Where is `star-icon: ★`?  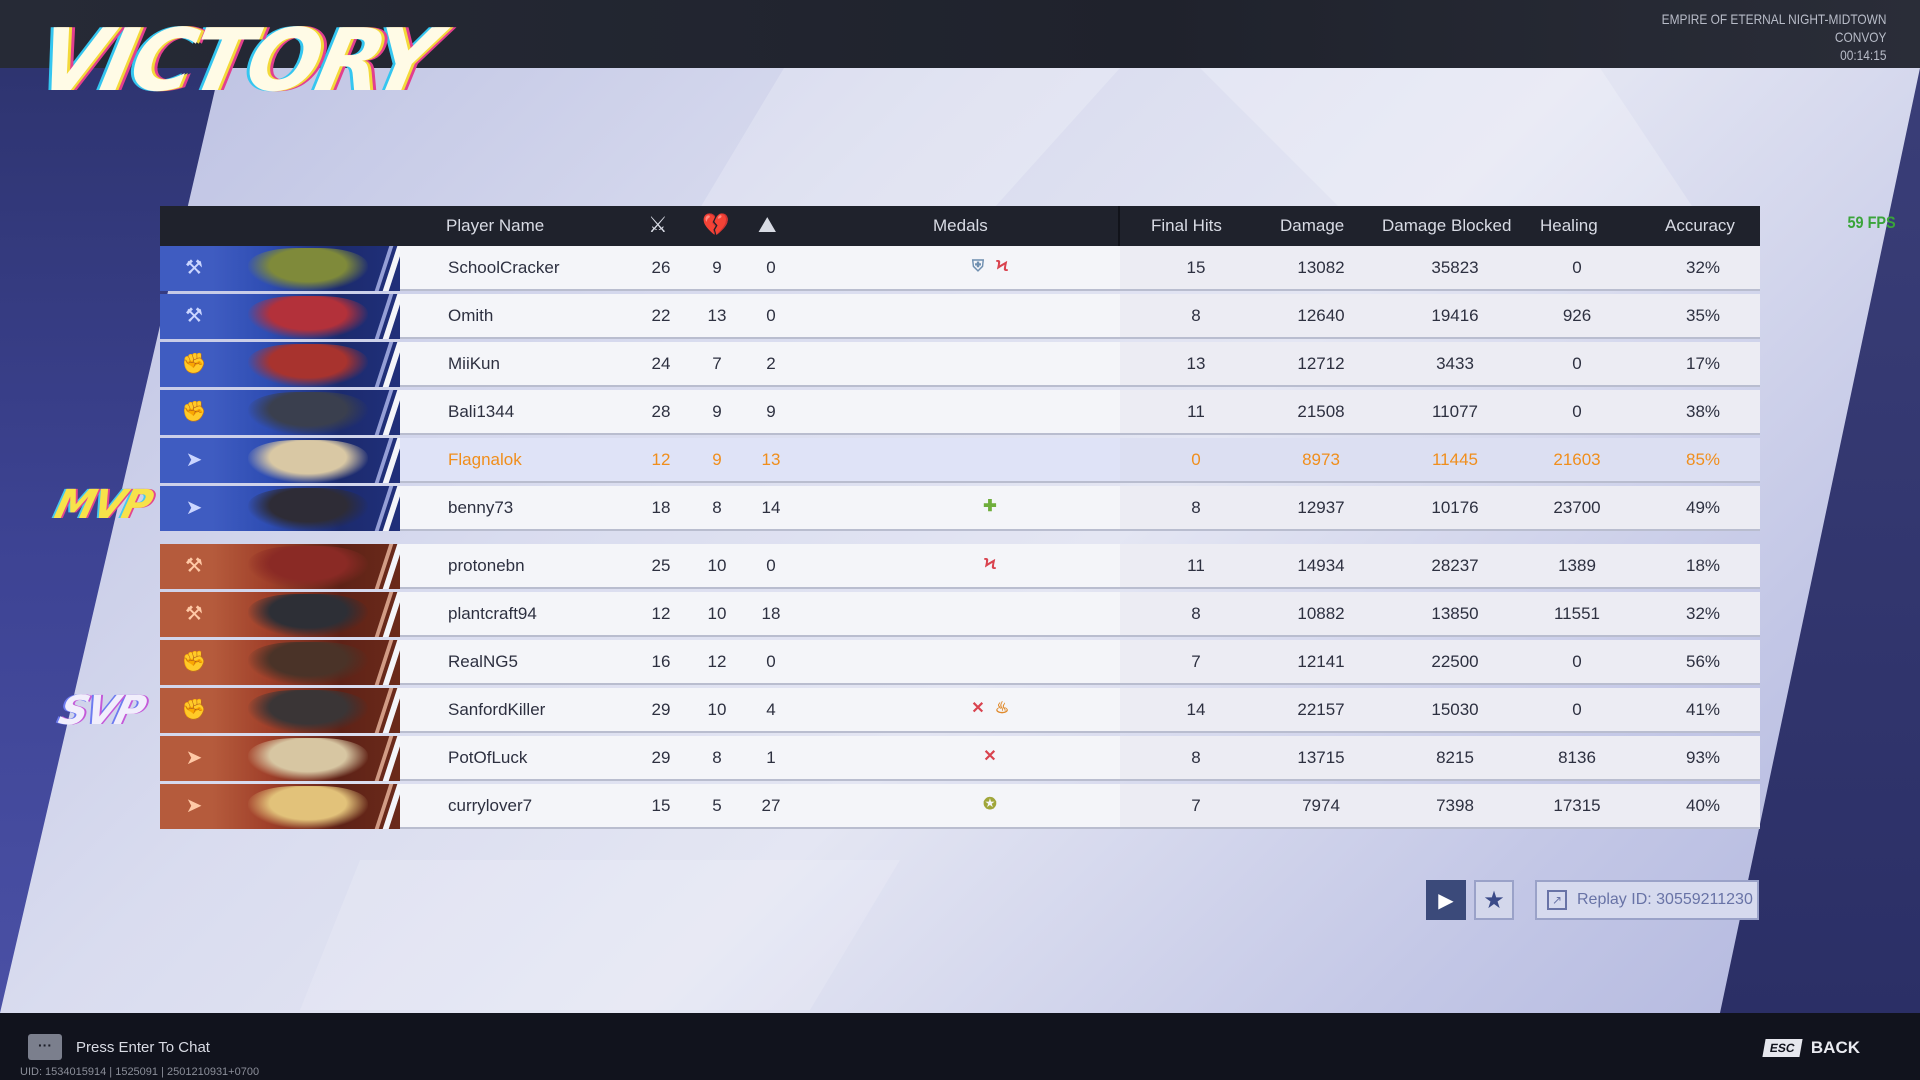 star-icon: ★ is located at coordinates (1494, 900).